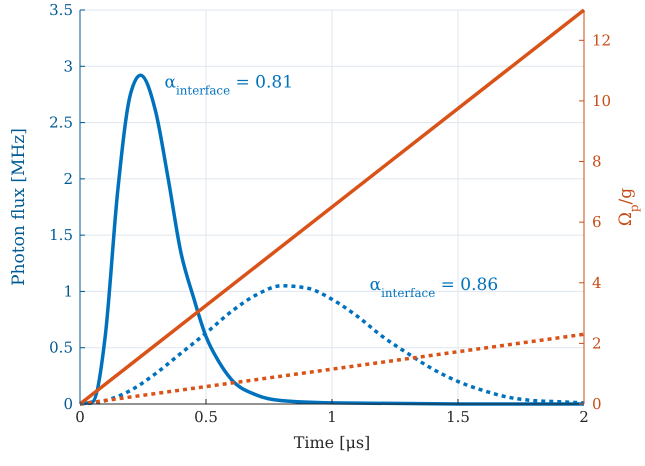 The image size is (645, 466). What do you see at coordinates (332, 442) in the screenshot?
I see `x-axis-title: Time [μs]` at bounding box center [332, 442].